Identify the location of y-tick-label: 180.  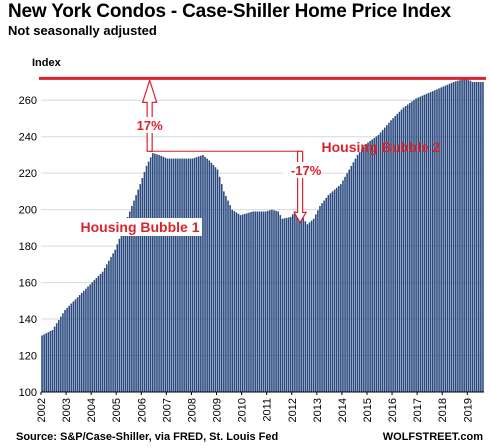
(28, 247).